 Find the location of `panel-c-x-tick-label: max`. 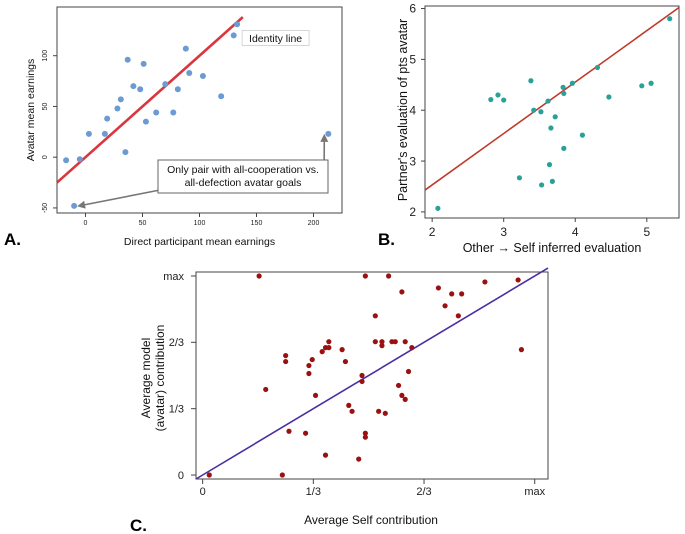

panel-c-x-tick-label: max is located at coordinates (534, 492).